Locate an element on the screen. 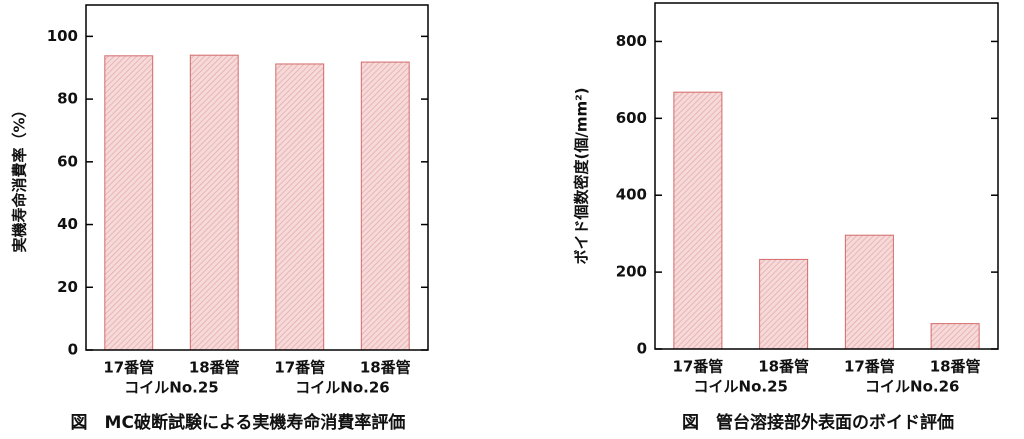  caption: 図 管台溶接部外表面のボイド評価 is located at coordinates (818, 422).